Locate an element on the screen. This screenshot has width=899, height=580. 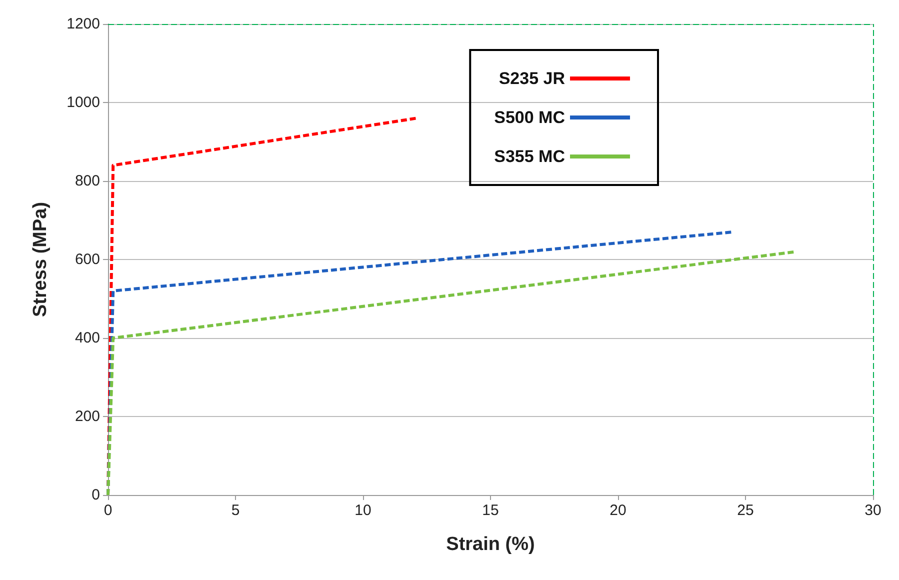
y-axis-title: Stress (MPa) is located at coordinates (40, 260).